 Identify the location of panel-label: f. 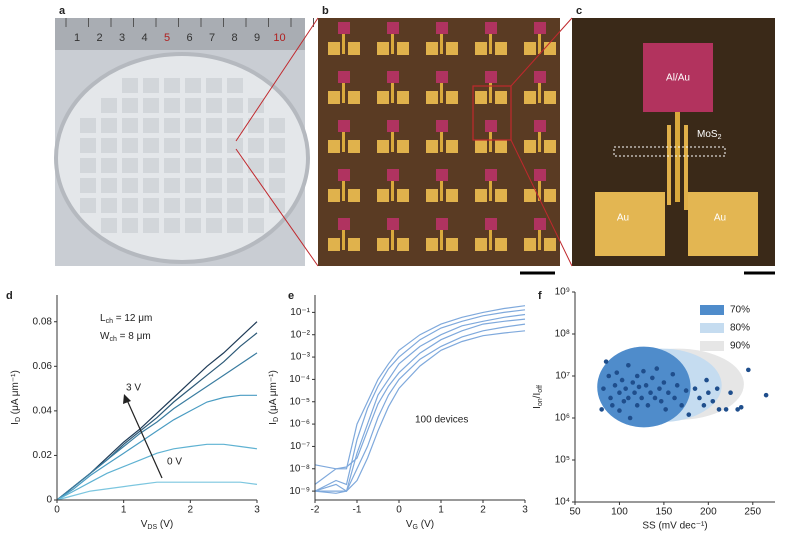
(540, 296).